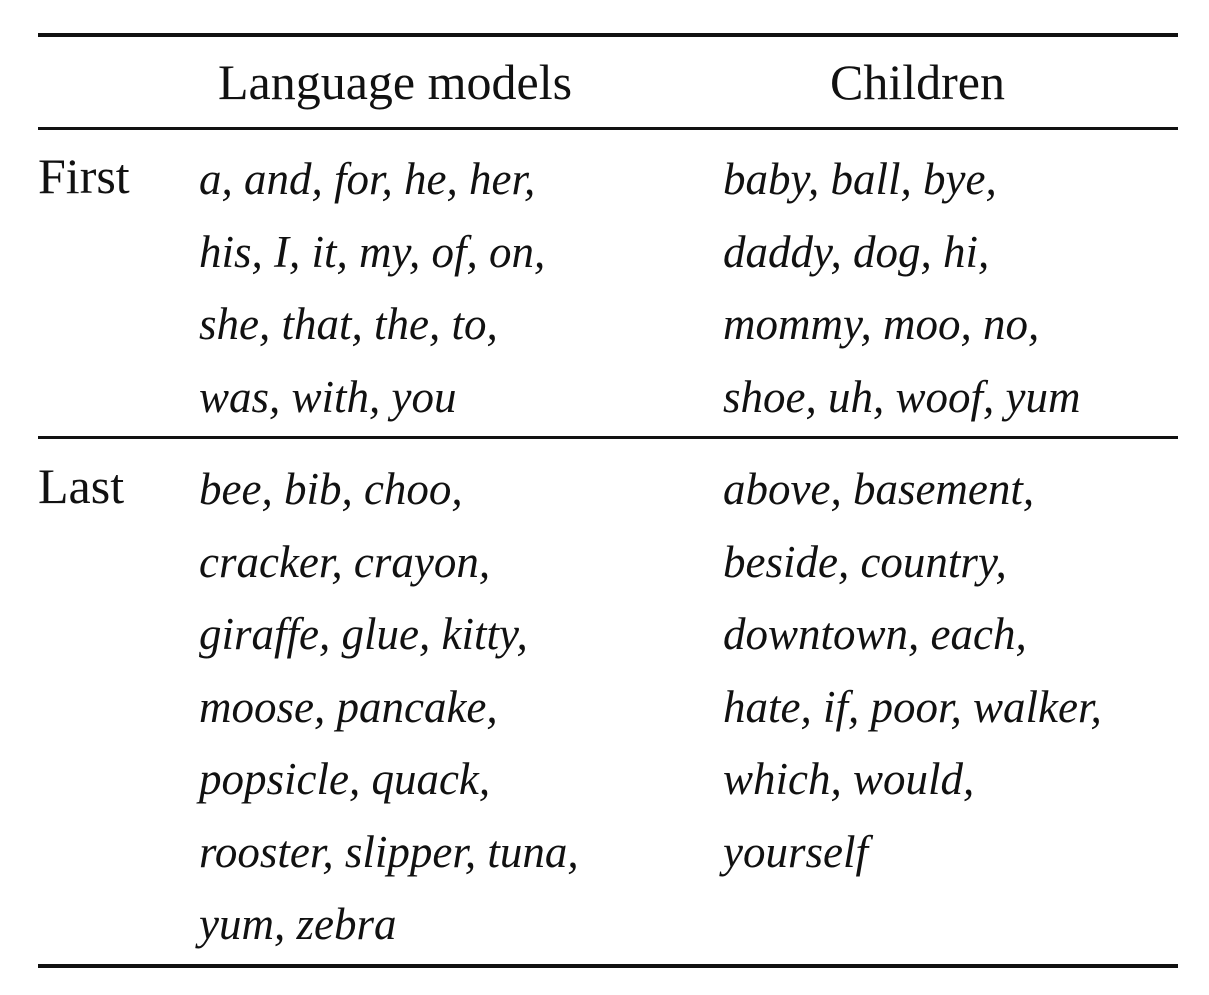 The height and width of the screenshot is (995, 1209). I want to click on cell-line: shoe, uh, woof, yum, so click(902, 396).